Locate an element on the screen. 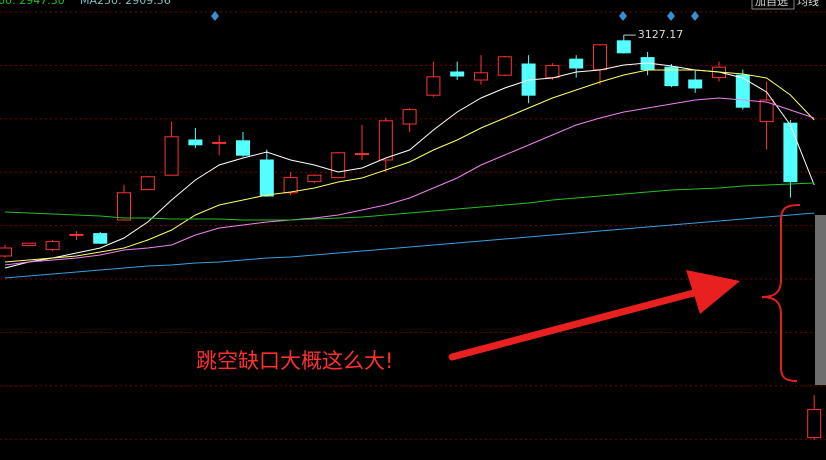 The height and width of the screenshot is (460, 826). annotation: 跳空缺口大概这么大! is located at coordinates (294, 361).